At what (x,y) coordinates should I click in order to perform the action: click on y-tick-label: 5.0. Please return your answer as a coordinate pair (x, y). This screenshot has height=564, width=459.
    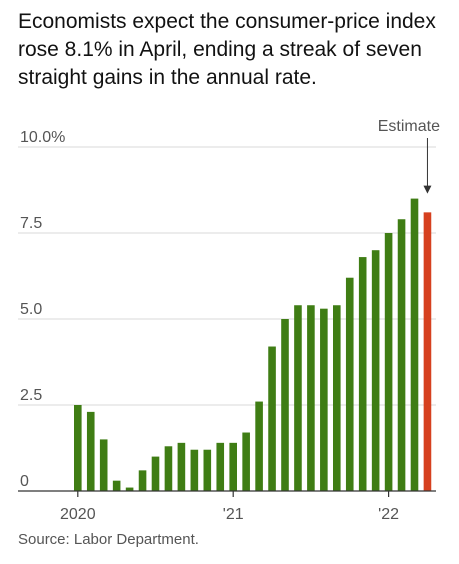
    Looking at the image, I should click on (31, 309).